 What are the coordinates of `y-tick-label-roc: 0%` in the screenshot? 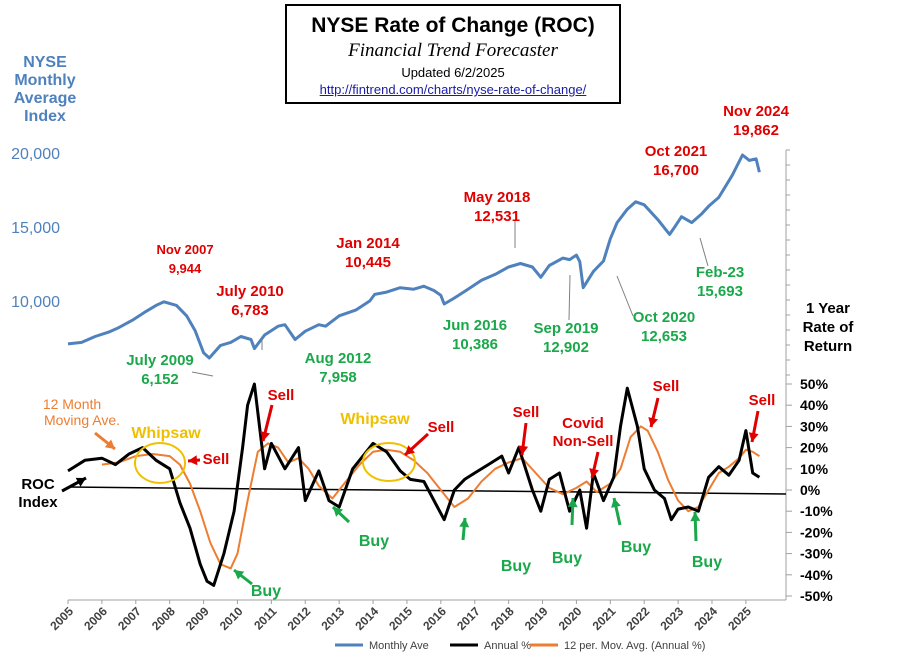 It's located at (810, 490).